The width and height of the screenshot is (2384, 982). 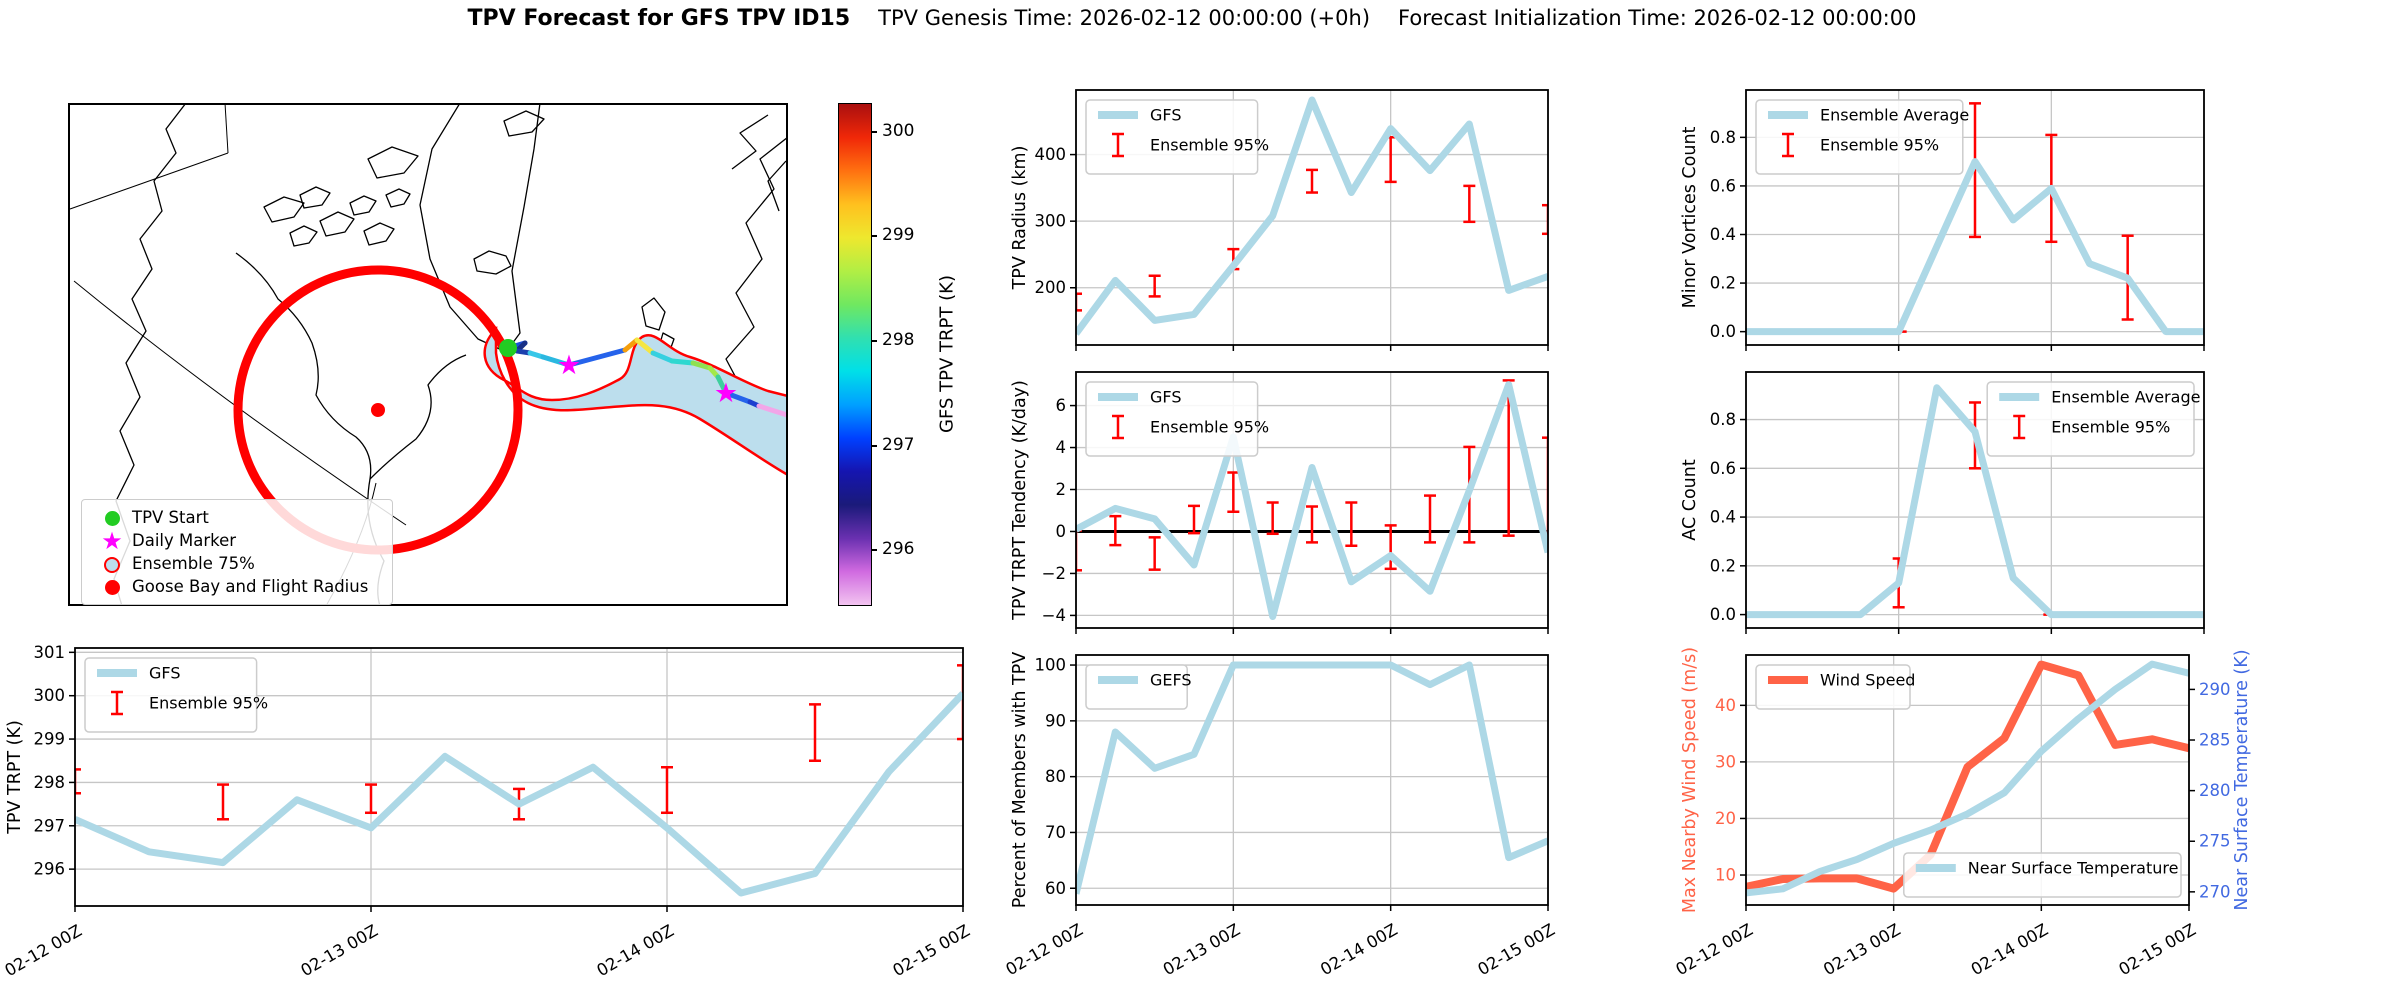 I want to click on map-legend-item-ensemble75: Ensemble 75%, so click(x=237, y=563).